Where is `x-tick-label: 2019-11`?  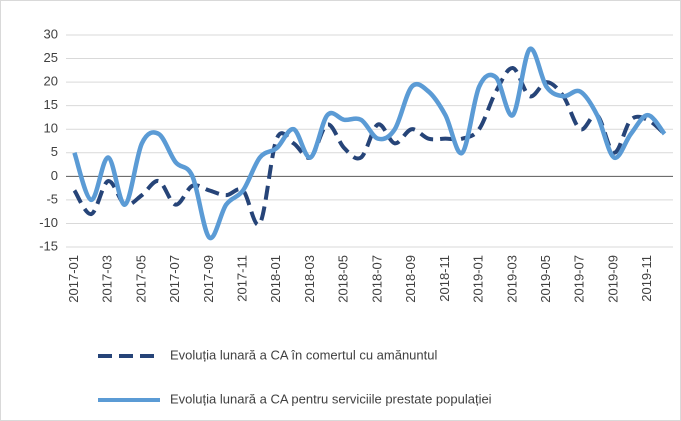
x-tick-label: 2019-11 is located at coordinates (646, 278).